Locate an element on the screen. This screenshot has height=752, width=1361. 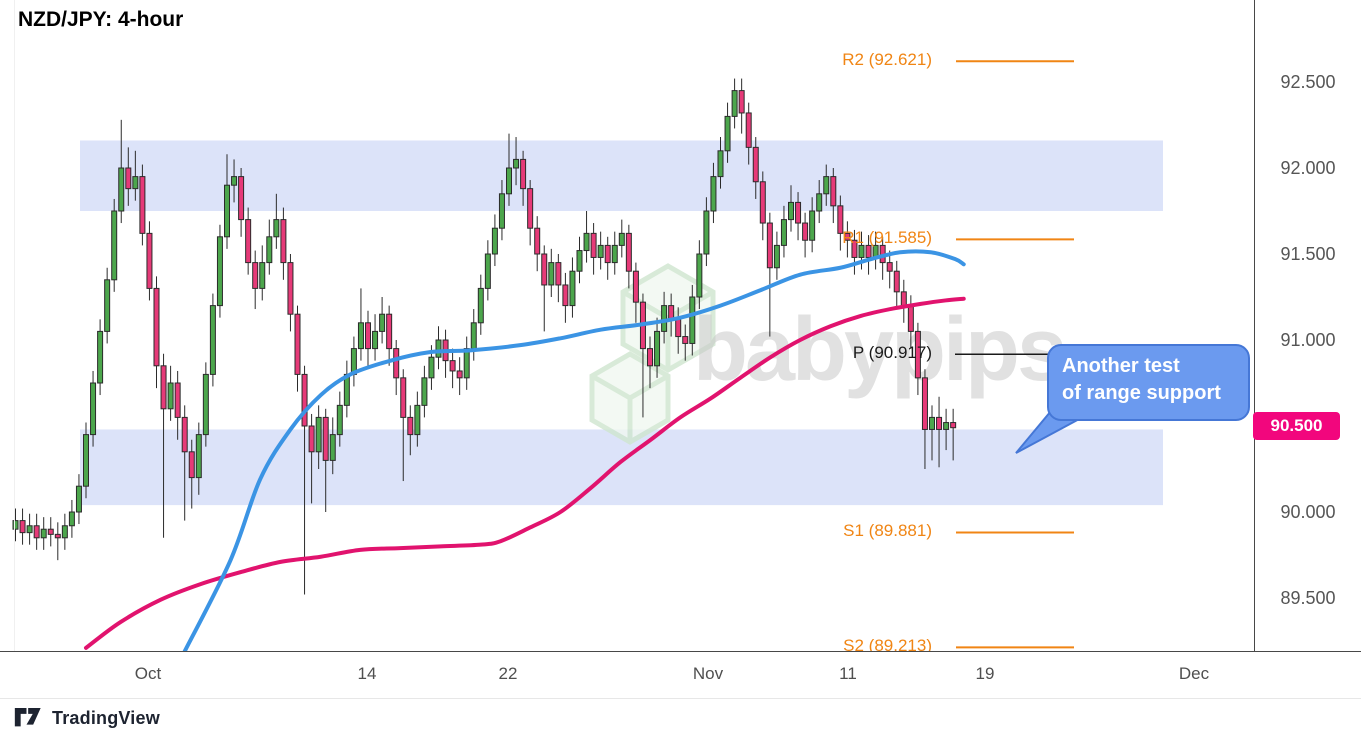
price-tick: 90.000 is located at coordinates (1308, 512).